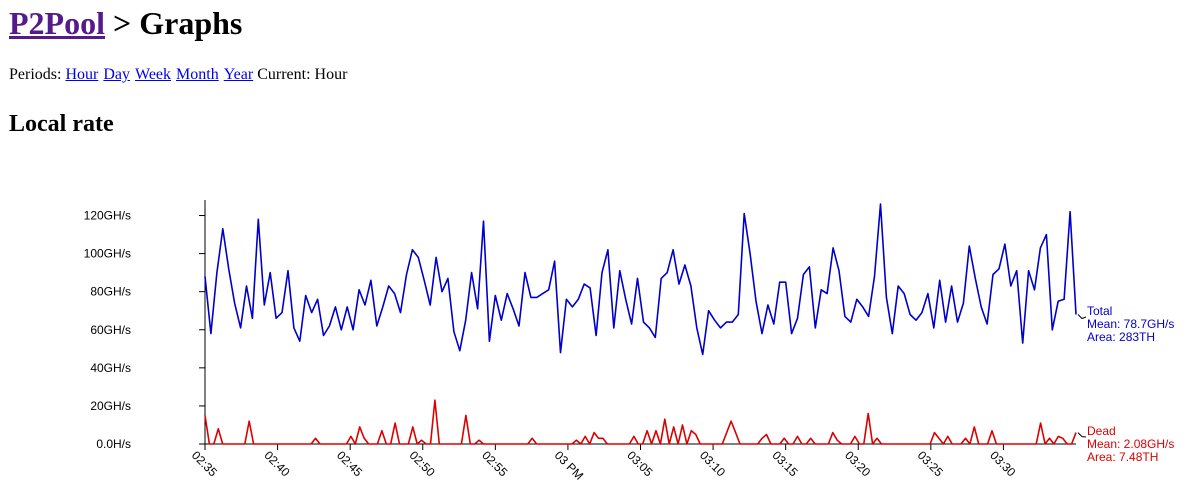  What do you see at coordinates (110, 330) in the screenshot?
I see `y-tick-label: 60GH/s` at bounding box center [110, 330].